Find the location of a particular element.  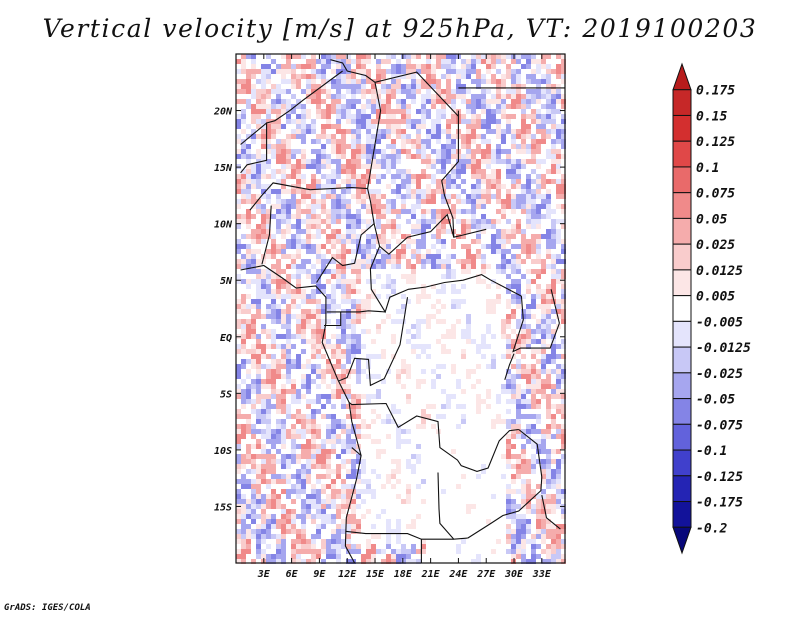

colorbar-swatch is located at coordinates (682, 386).